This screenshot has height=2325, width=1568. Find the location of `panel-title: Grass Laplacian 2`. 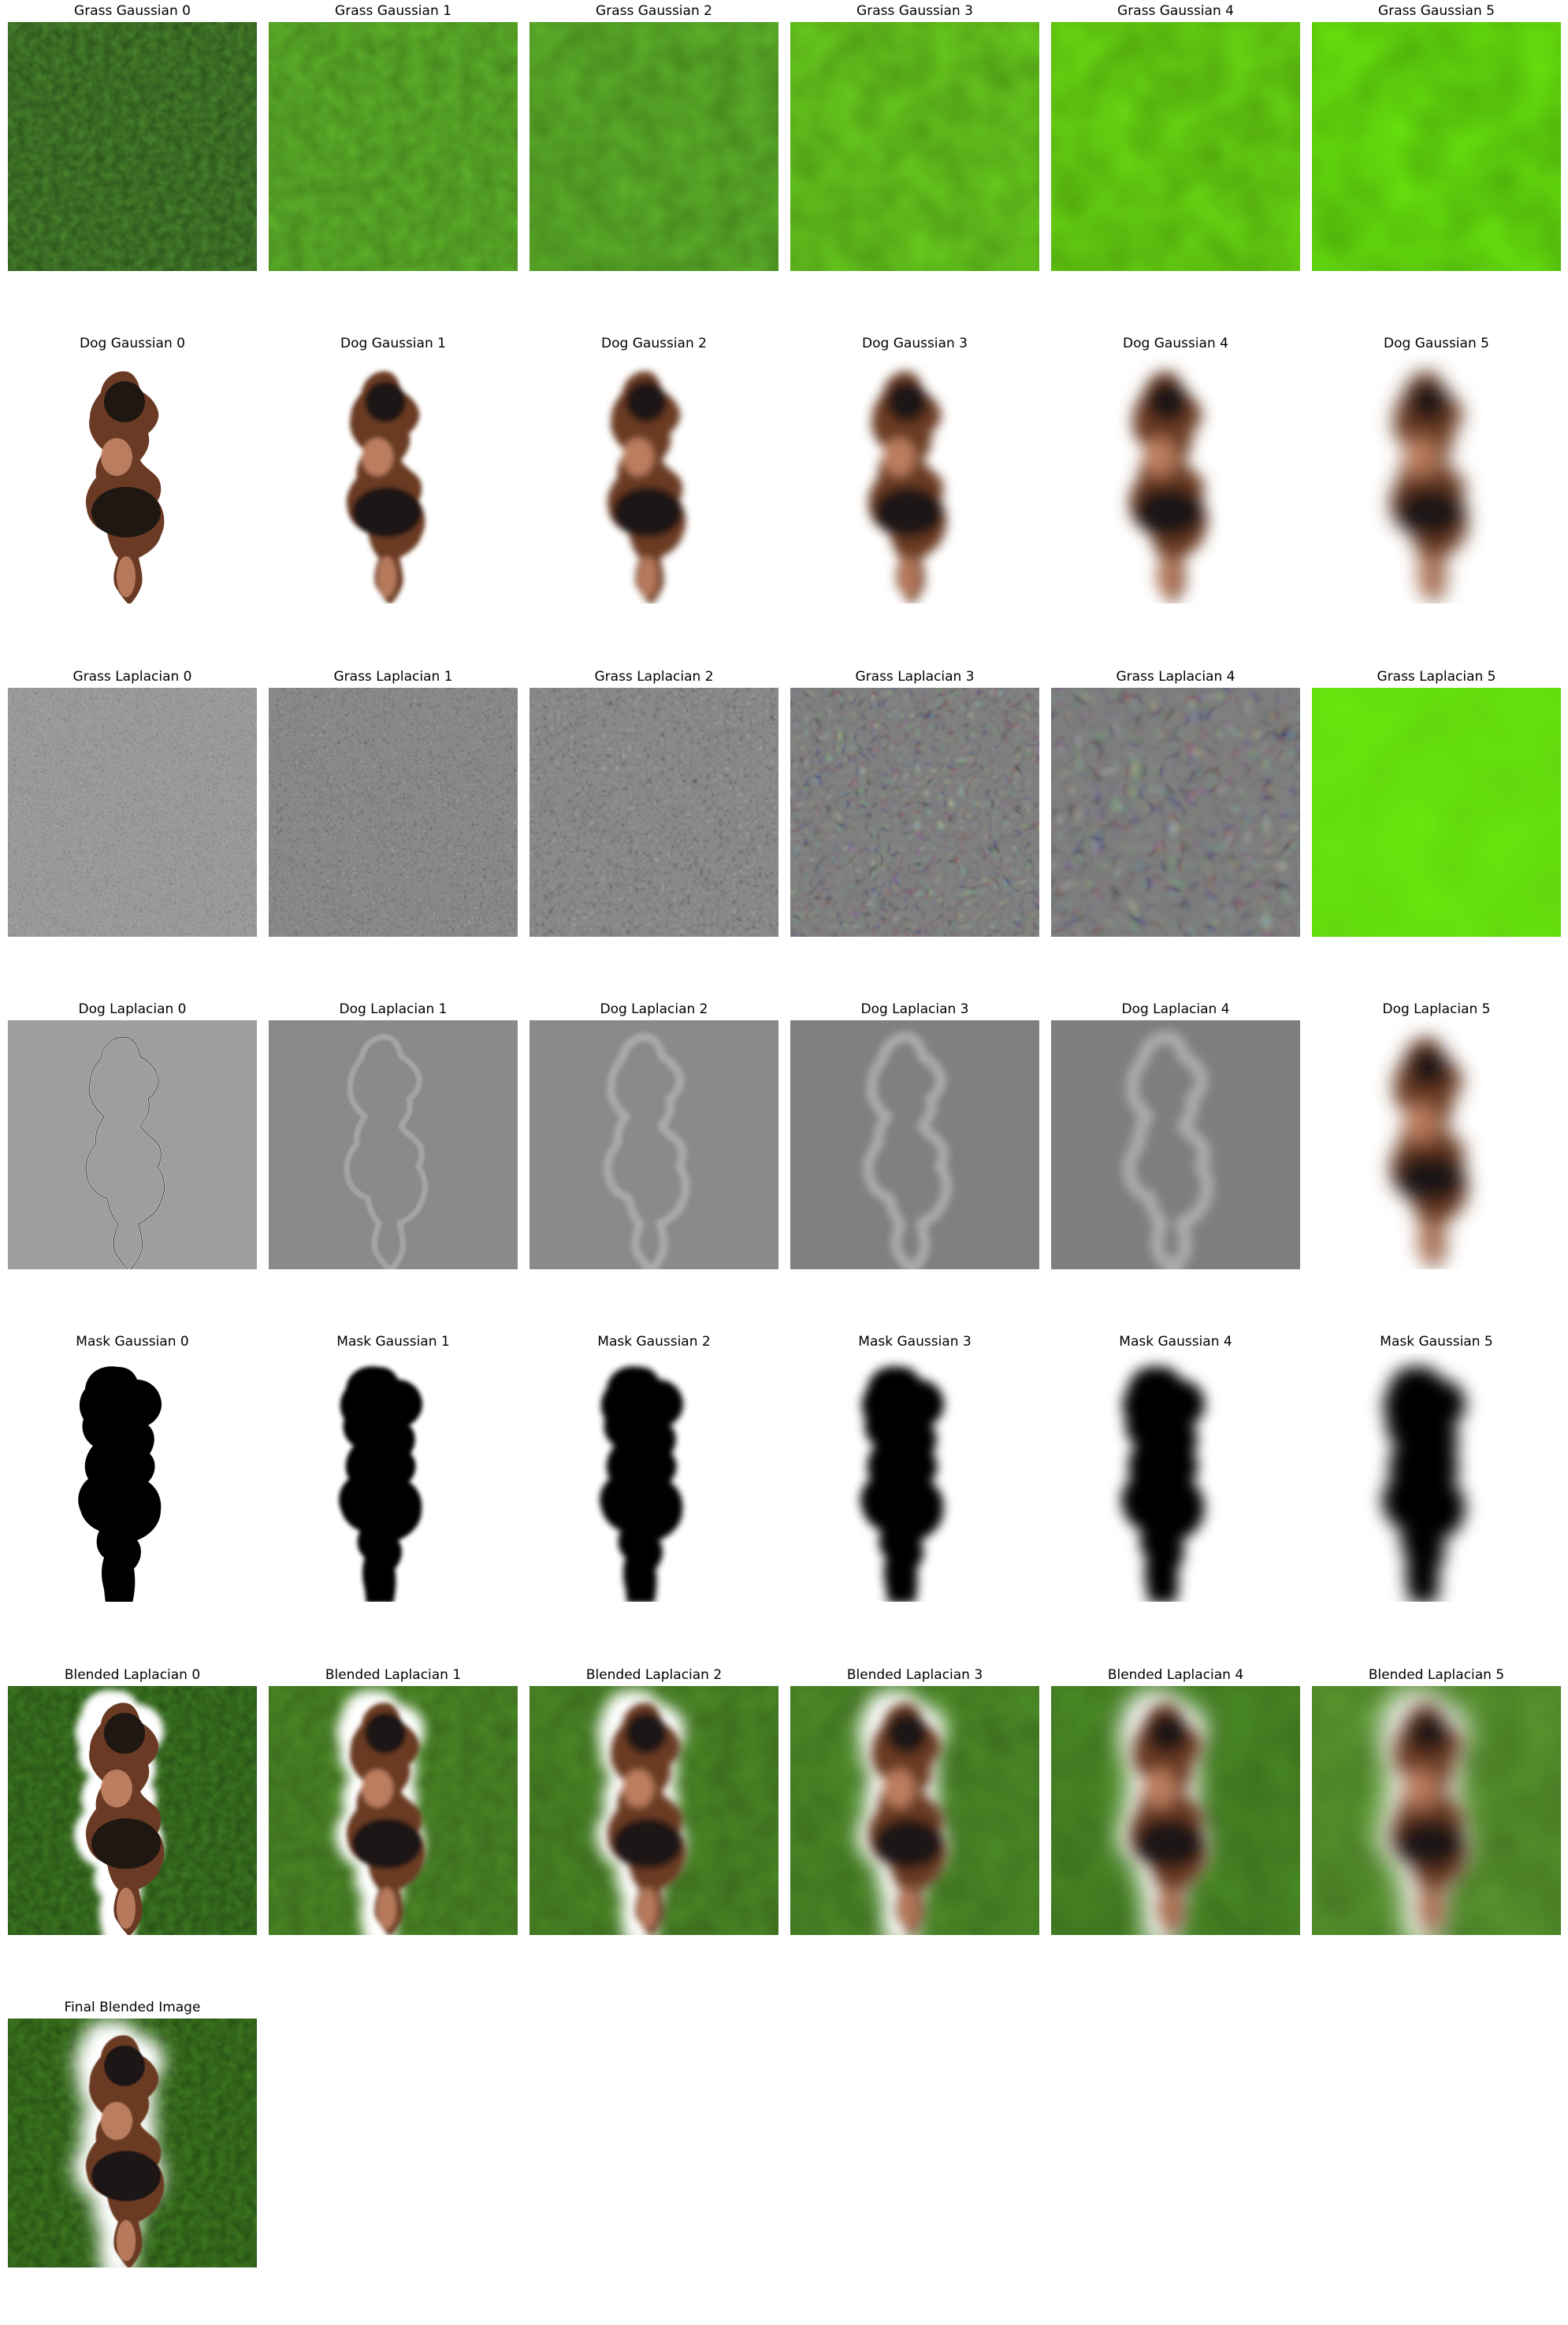

panel-title: Grass Laplacian 2 is located at coordinates (654, 677).